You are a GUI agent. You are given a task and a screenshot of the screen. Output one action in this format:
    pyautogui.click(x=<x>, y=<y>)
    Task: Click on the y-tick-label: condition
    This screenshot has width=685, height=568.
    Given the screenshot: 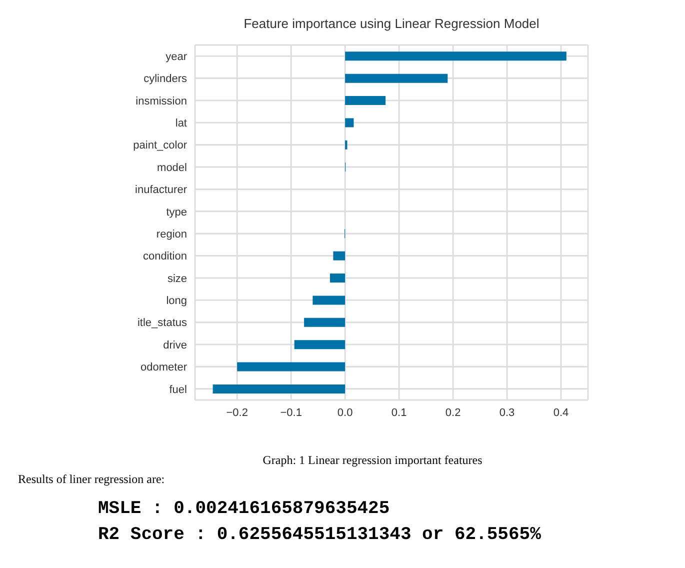 What is the action you would take?
    pyautogui.click(x=164, y=256)
    